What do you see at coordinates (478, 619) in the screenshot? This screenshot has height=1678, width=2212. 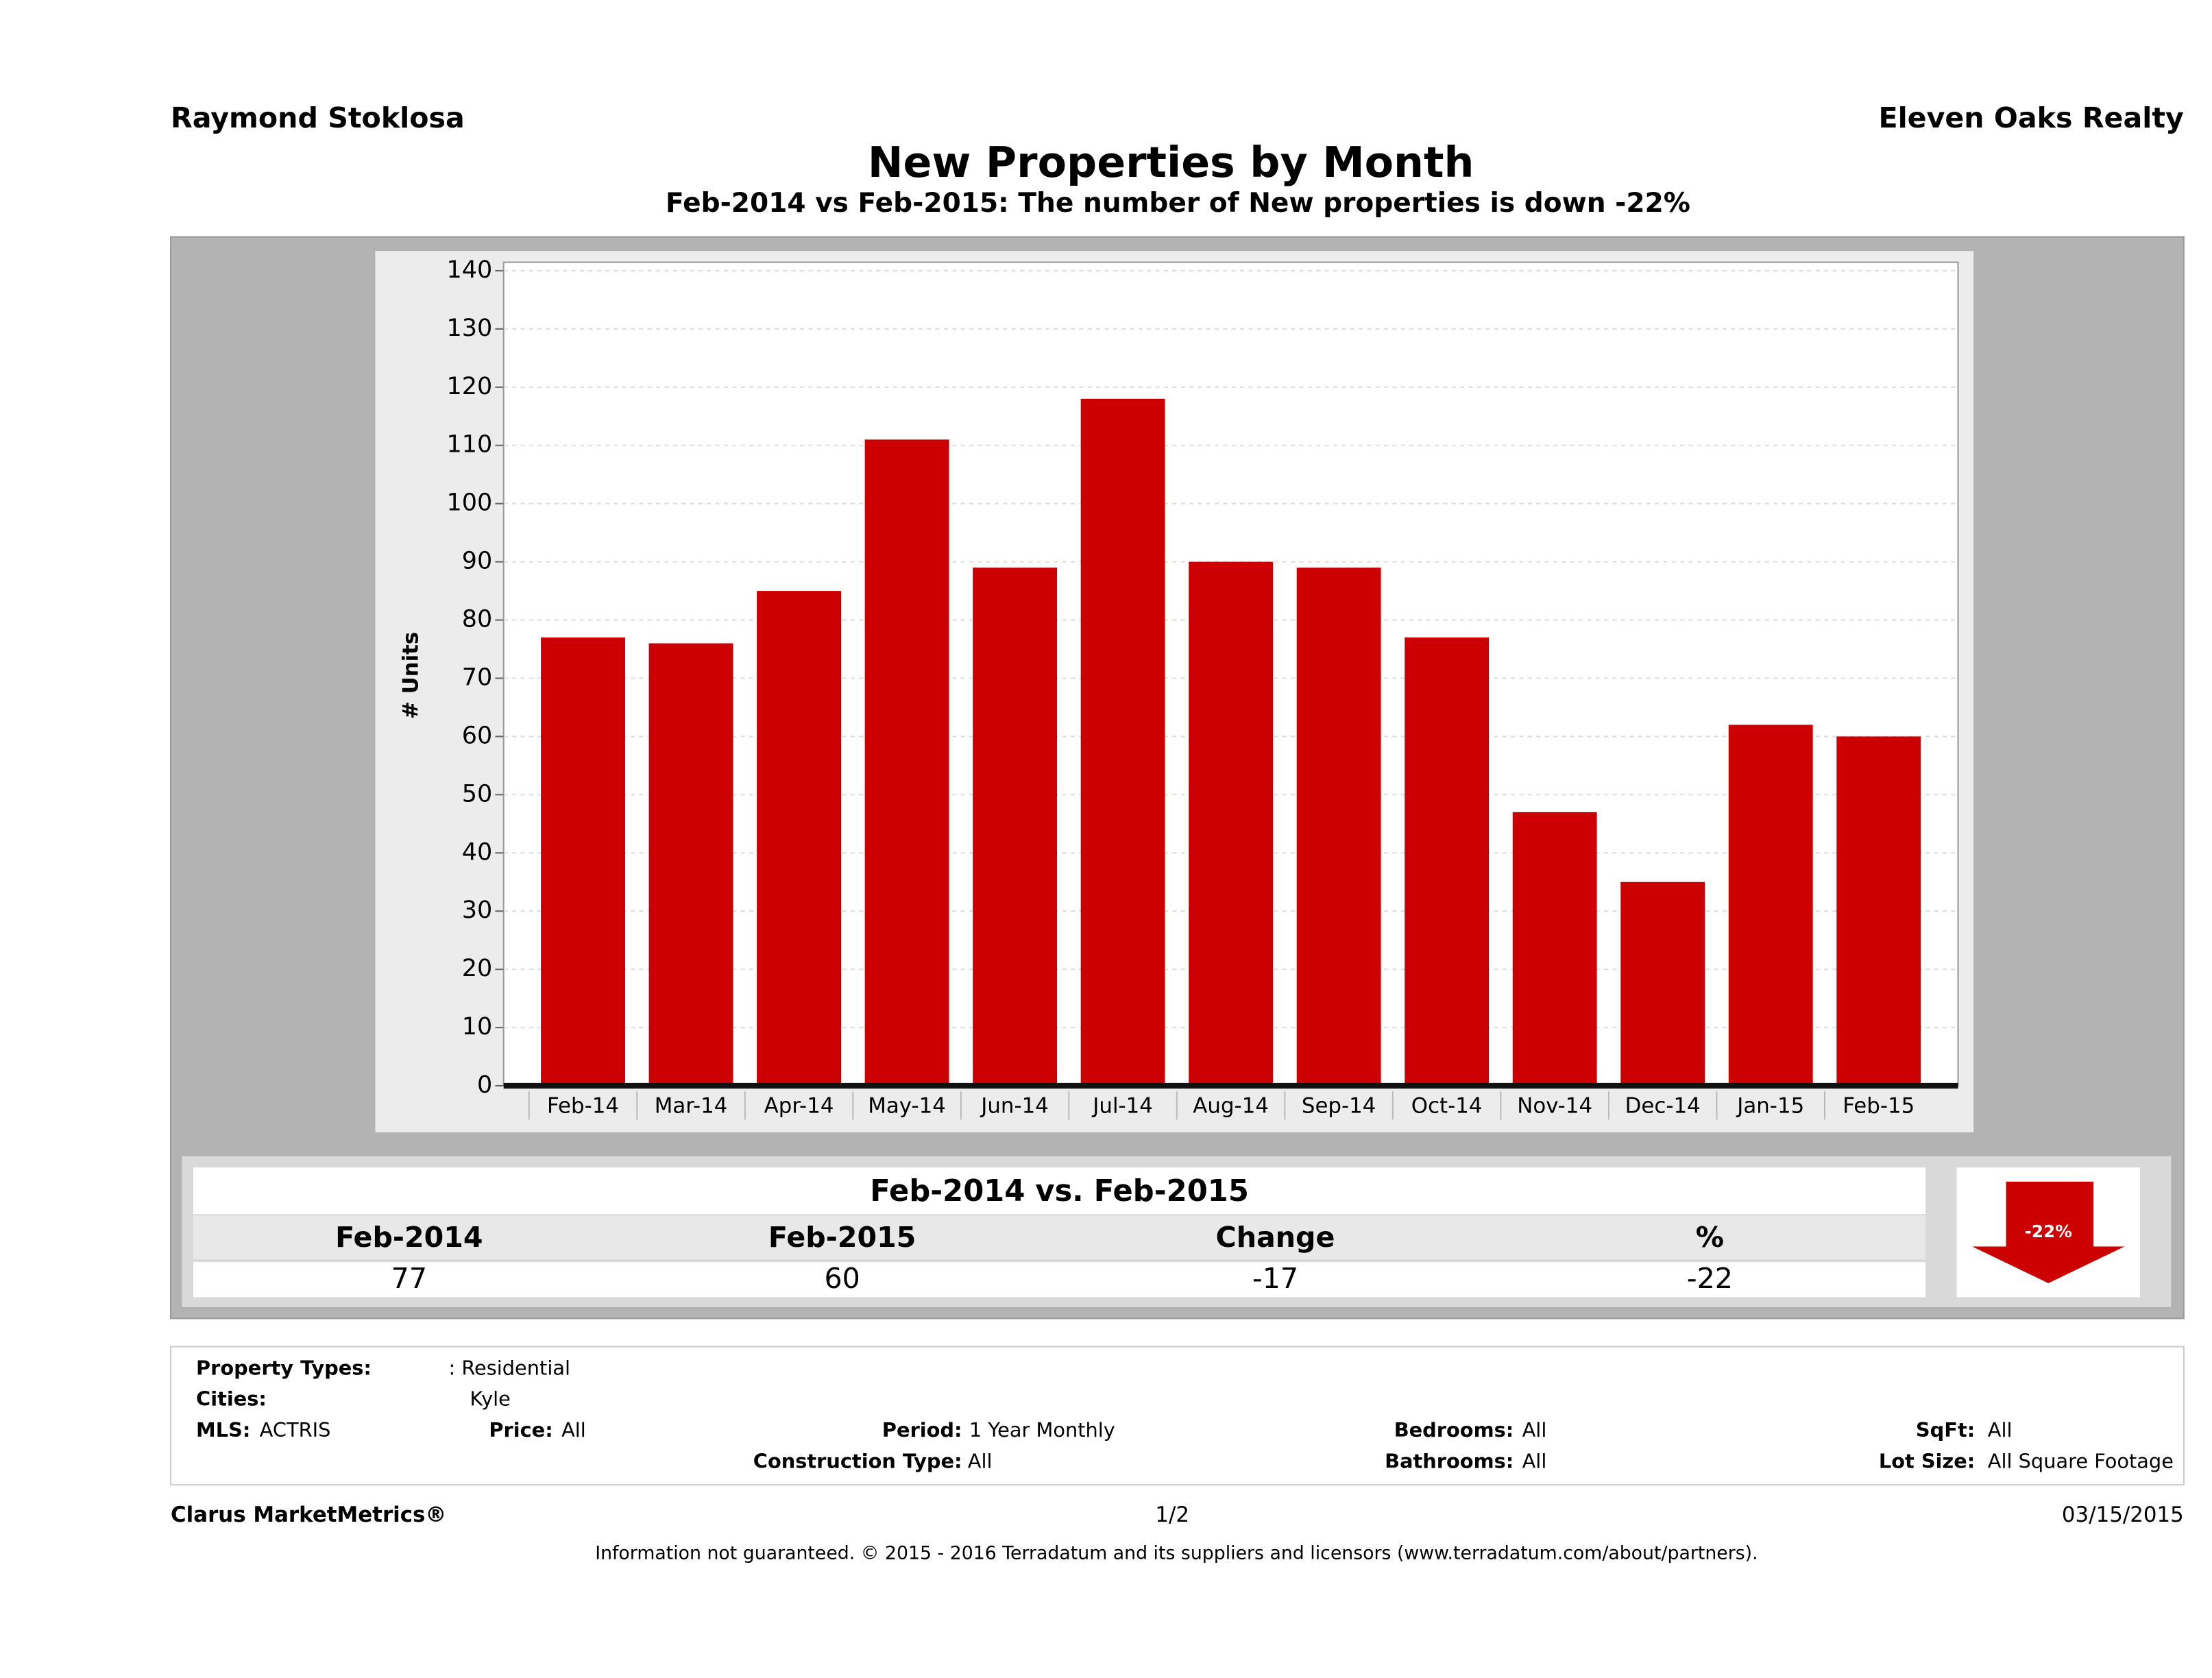 I see `y-tick-label: 80` at bounding box center [478, 619].